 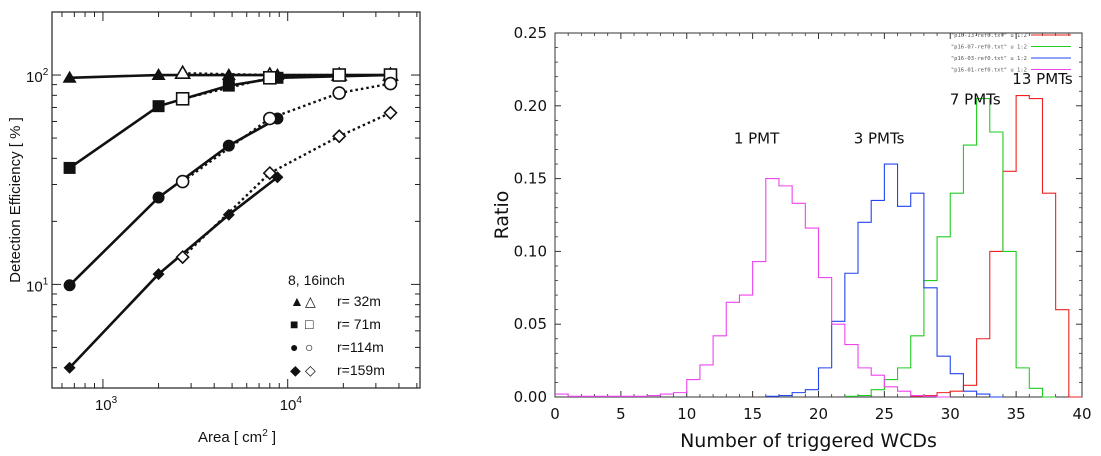 I want to click on series-annotation: 13 PMTs, so click(x=1042, y=79).